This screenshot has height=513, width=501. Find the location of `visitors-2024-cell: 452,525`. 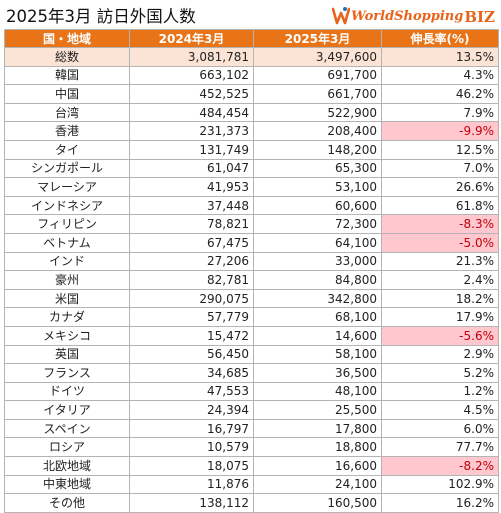

visitors-2024-cell: 452,525 is located at coordinates (191, 94).